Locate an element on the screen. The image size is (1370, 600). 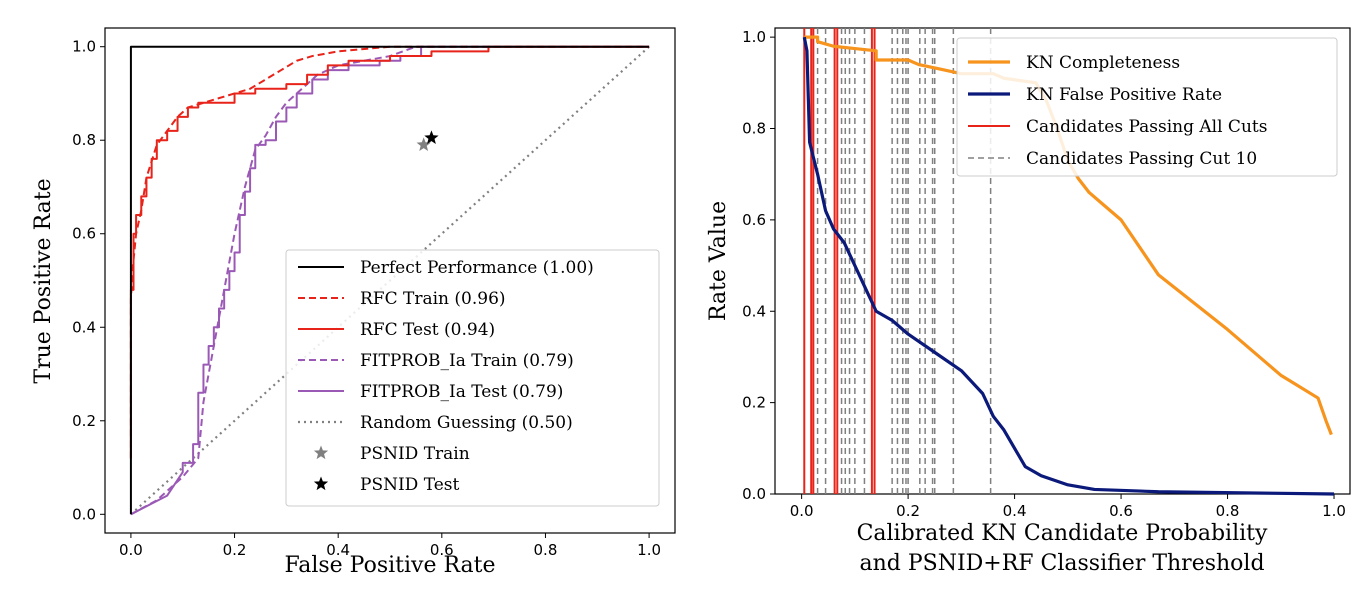
right-vertical-lines is located at coordinates (897, 261).